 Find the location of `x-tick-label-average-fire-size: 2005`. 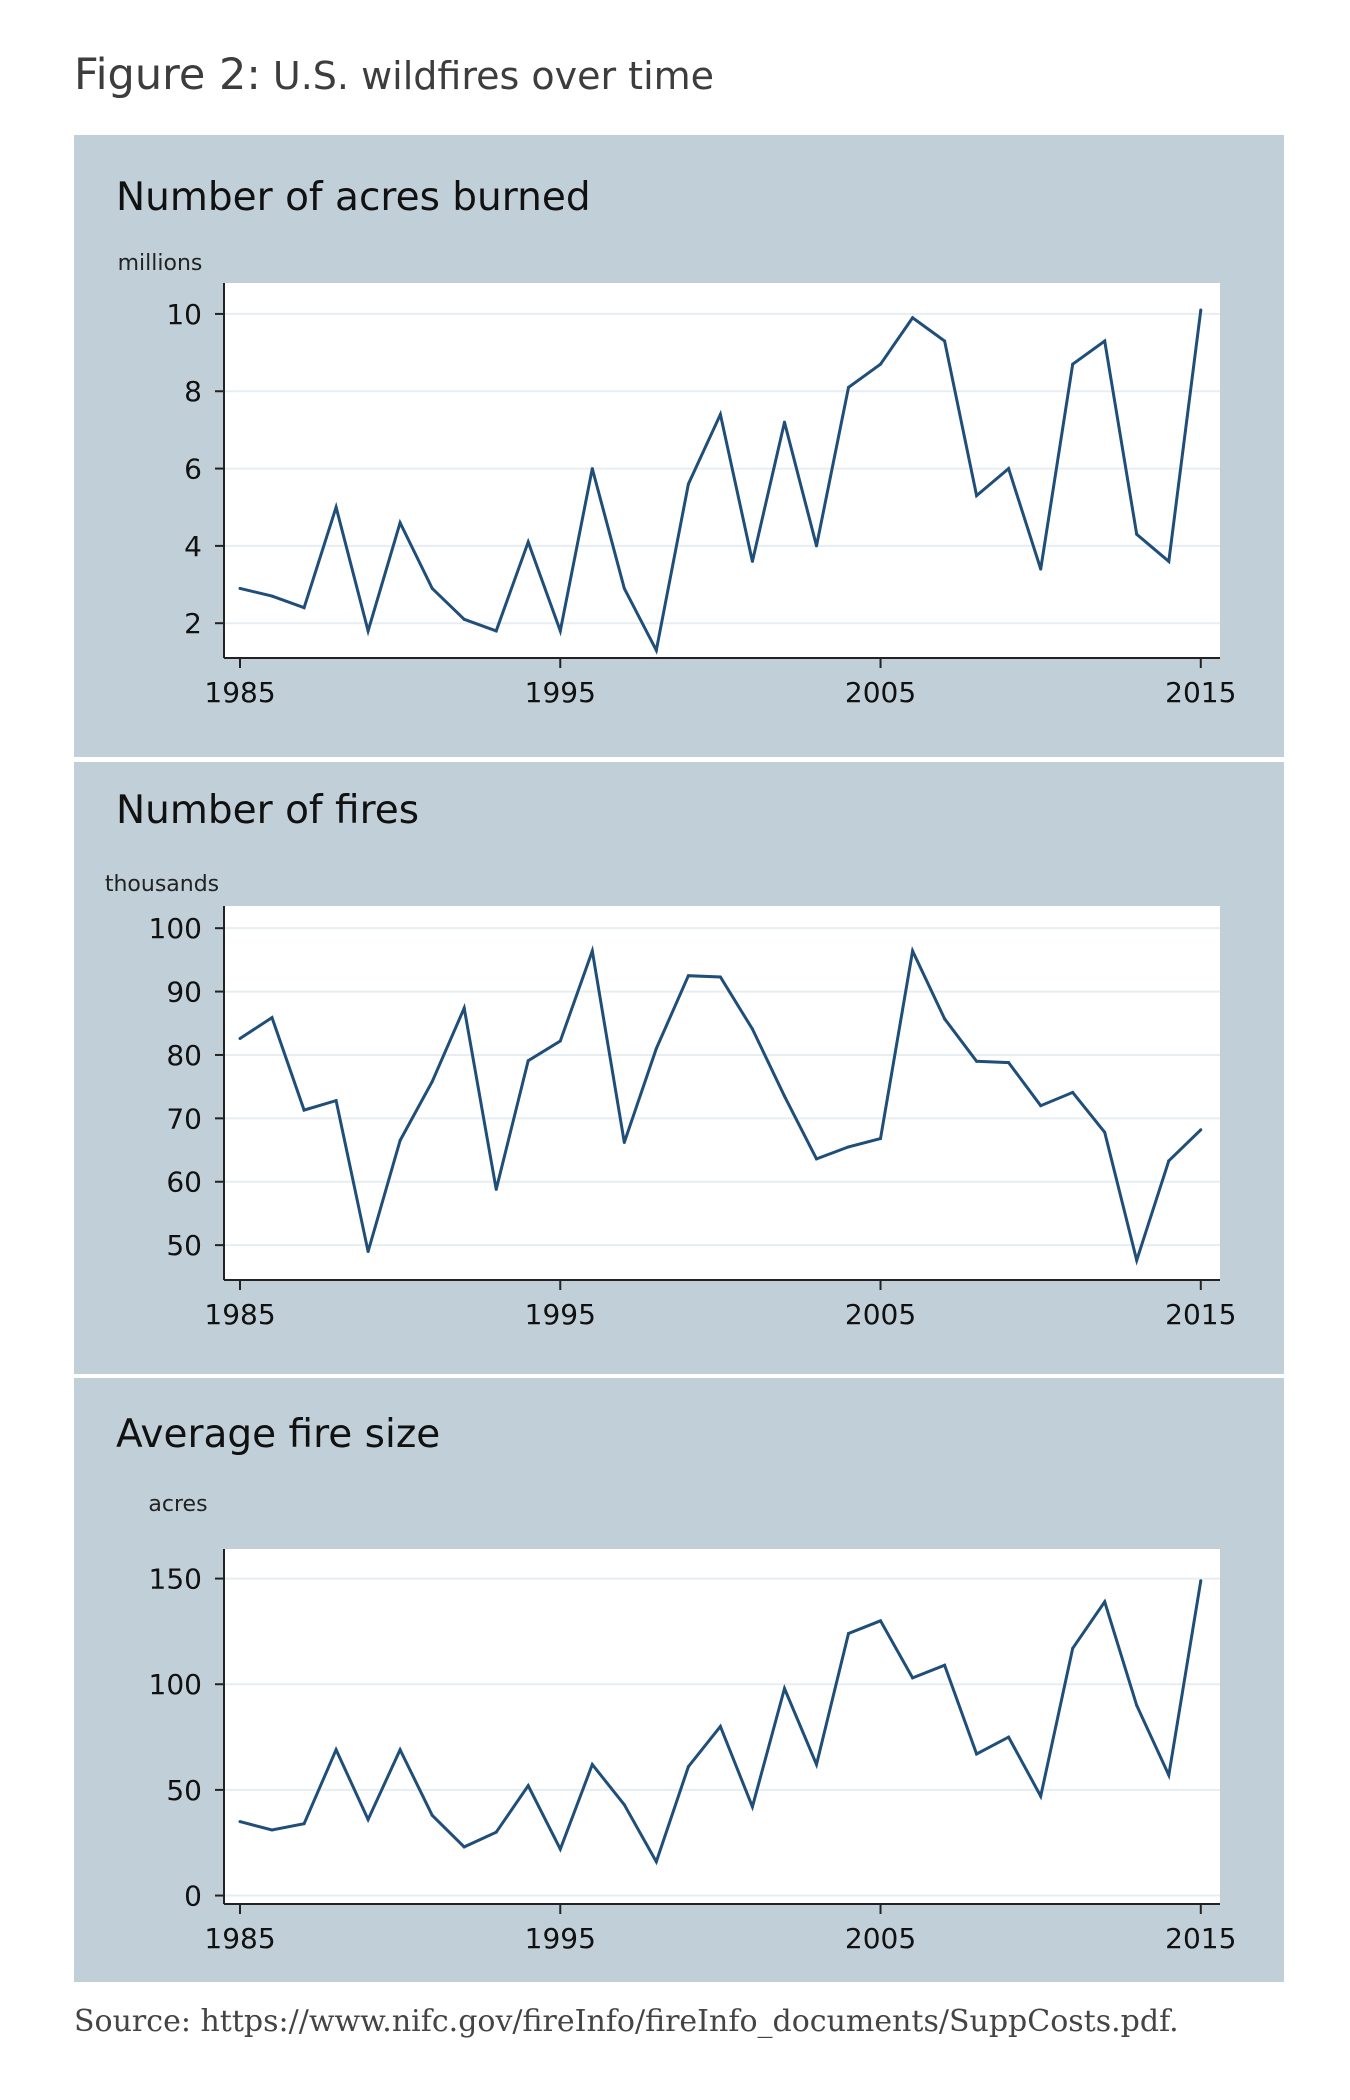

x-tick-label-average-fire-size: 2005 is located at coordinates (880, 1938).